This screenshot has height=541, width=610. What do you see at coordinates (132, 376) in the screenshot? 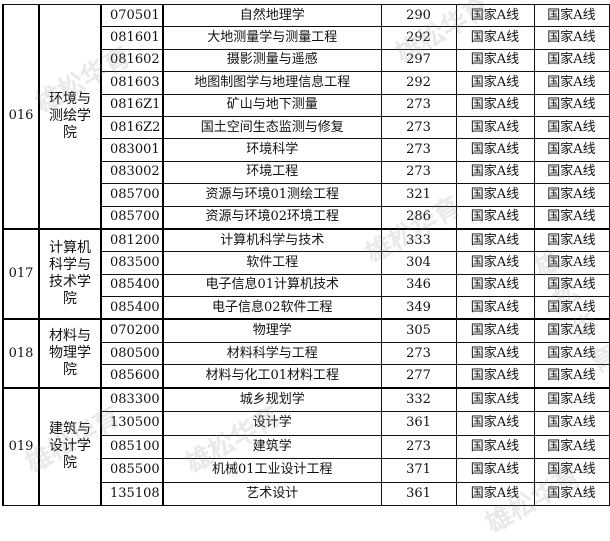
I see `major-code: 085600` at bounding box center [132, 376].